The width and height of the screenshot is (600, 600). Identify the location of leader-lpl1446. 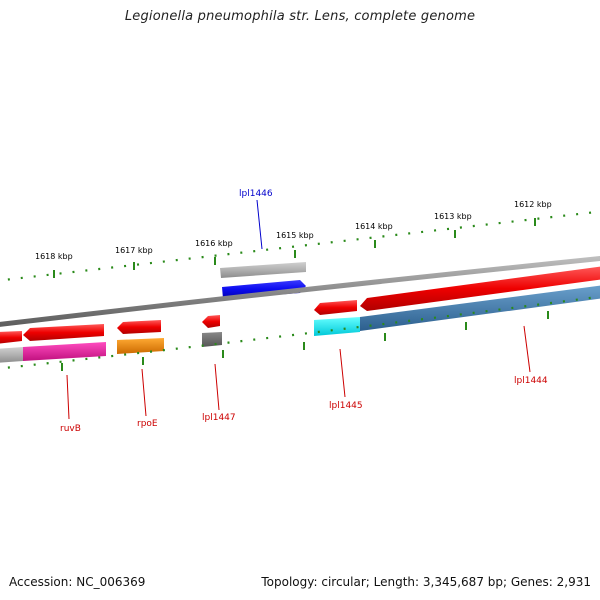
(259, 224).